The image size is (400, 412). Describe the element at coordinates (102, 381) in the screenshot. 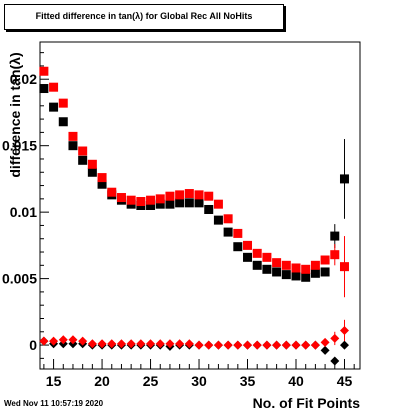

I see `x-tick-label: 20` at that location.